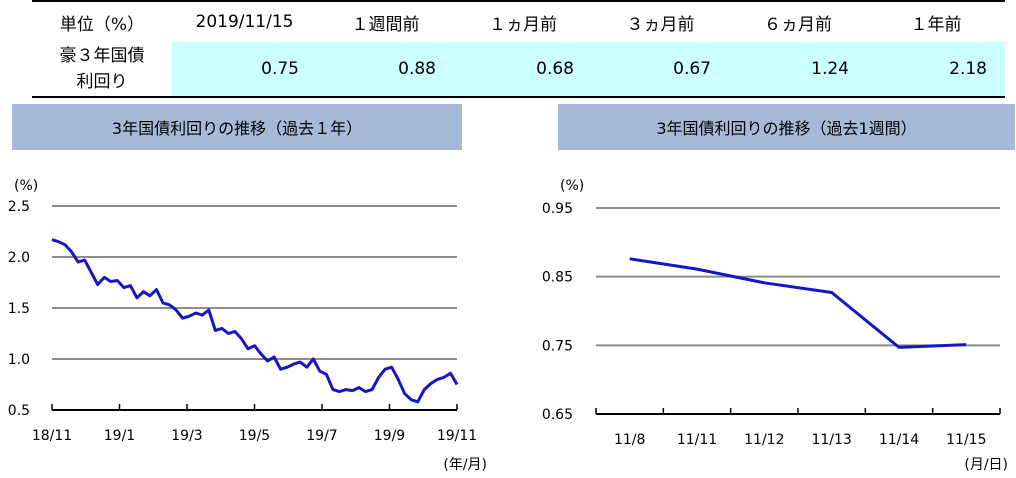 This screenshot has width=1016, height=478. I want to click on x-tick-label: 19/9, so click(389, 436).